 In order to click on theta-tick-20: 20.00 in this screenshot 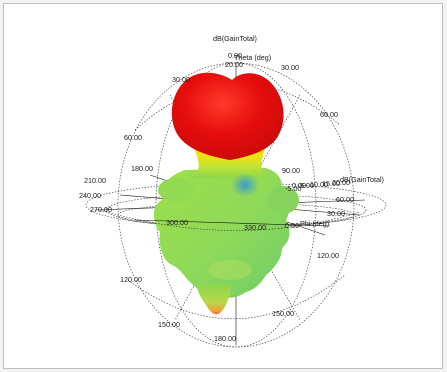, I will do `click(234, 64)`.